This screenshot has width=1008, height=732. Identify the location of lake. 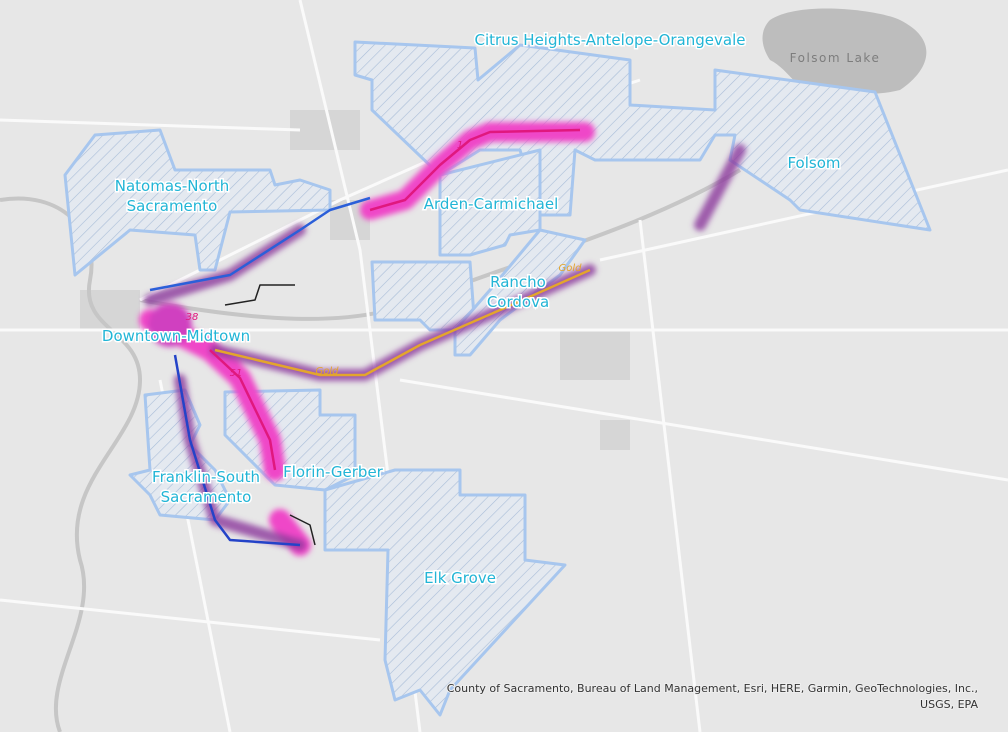
(844, 54).